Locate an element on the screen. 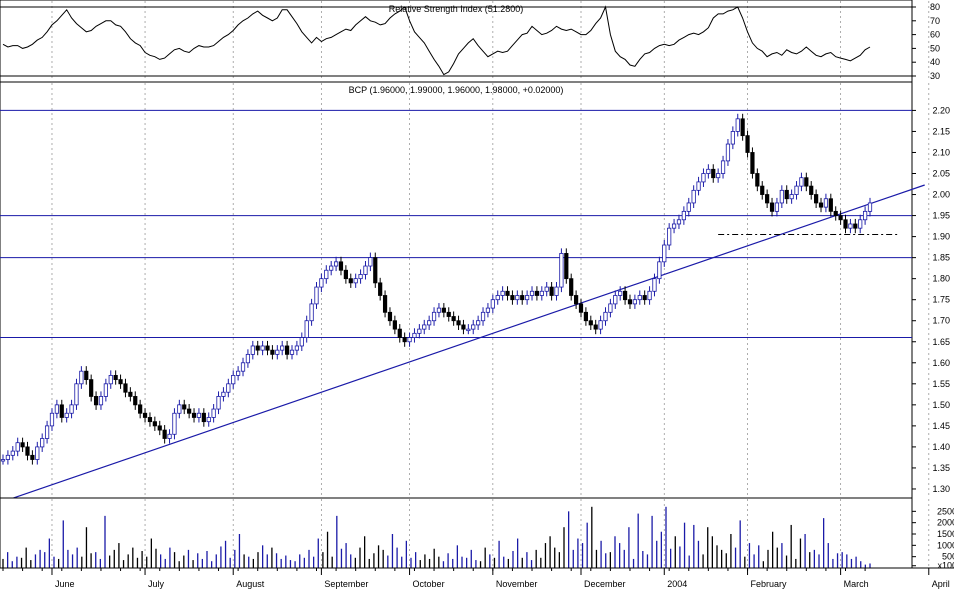  month-label: June is located at coordinates (65, 584).